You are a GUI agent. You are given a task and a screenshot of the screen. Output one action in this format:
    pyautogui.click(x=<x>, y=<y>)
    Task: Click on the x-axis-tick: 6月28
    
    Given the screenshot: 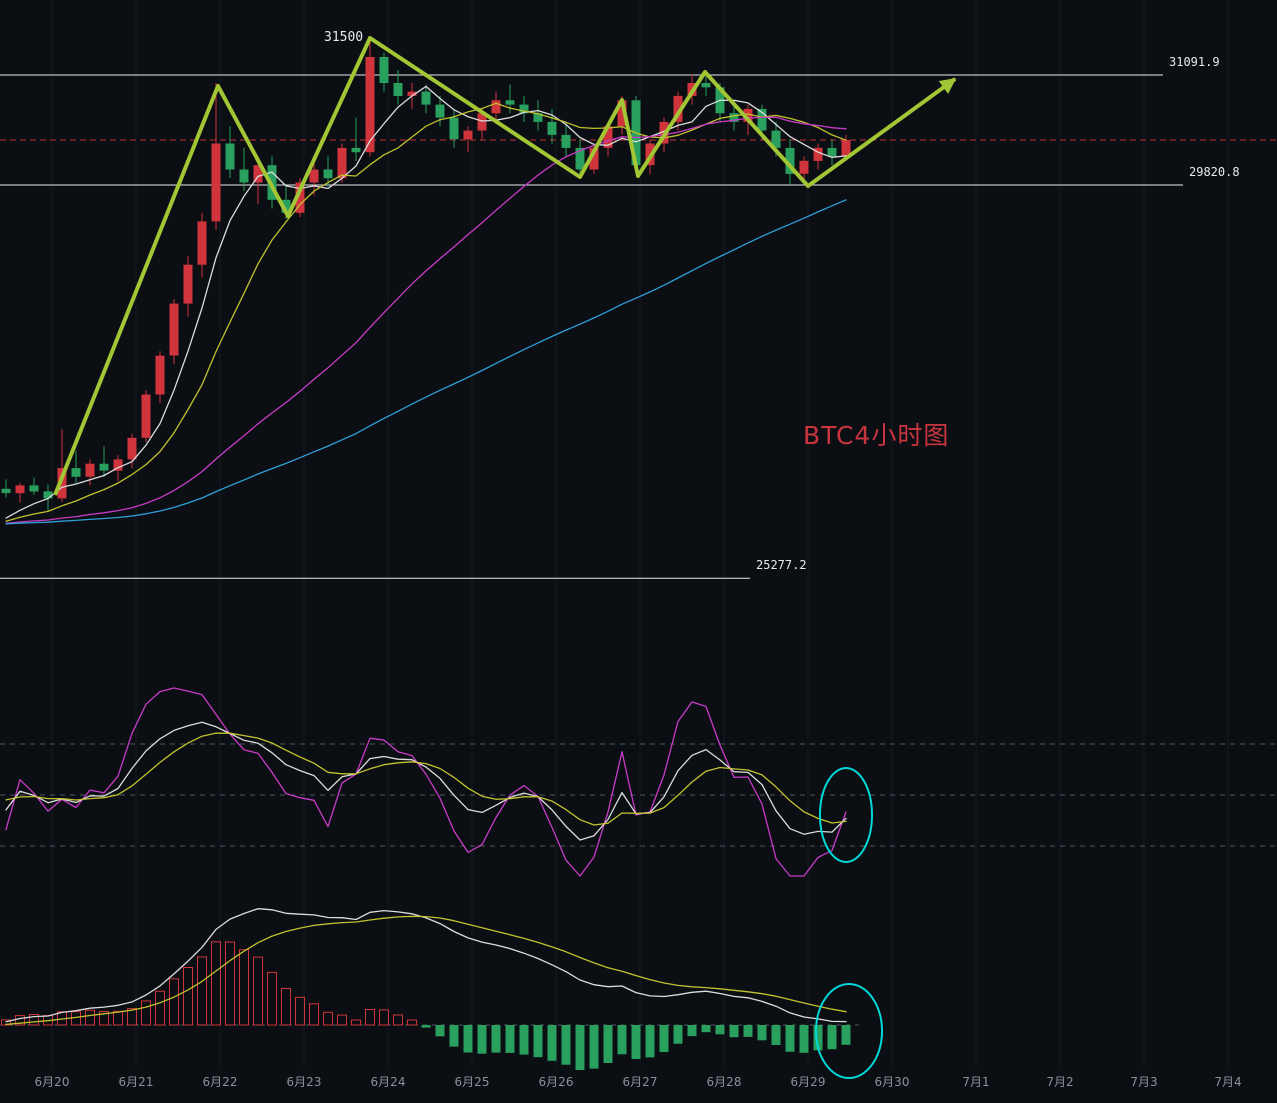 What is the action you would take?
    pyautogui.click(x=724, y=1082)
    